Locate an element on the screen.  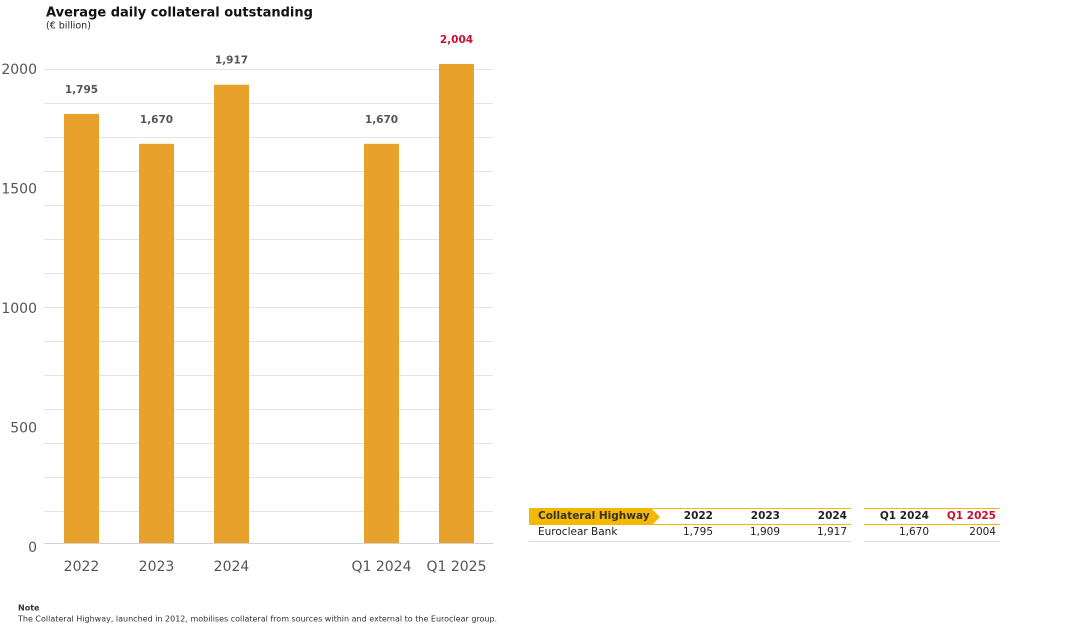
table-cell: Q1 2024 is located at coordinates (904, 516).